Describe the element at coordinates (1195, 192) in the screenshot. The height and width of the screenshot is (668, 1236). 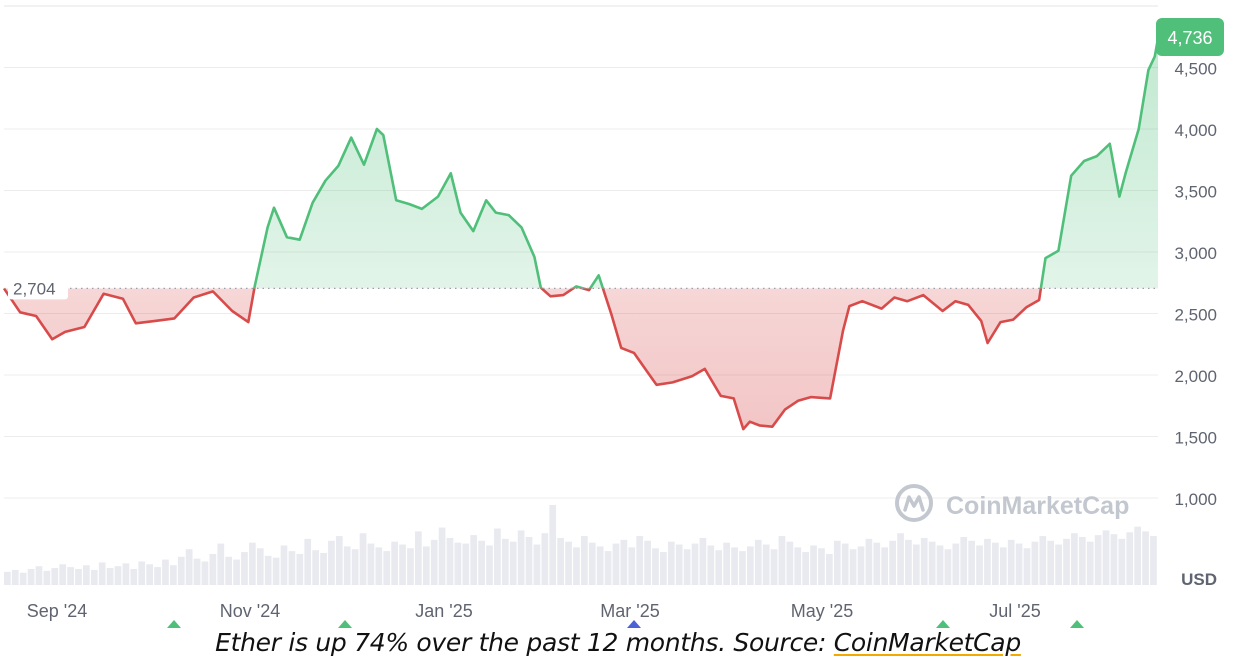
I see `y-tick-label: 3,500` at that location.